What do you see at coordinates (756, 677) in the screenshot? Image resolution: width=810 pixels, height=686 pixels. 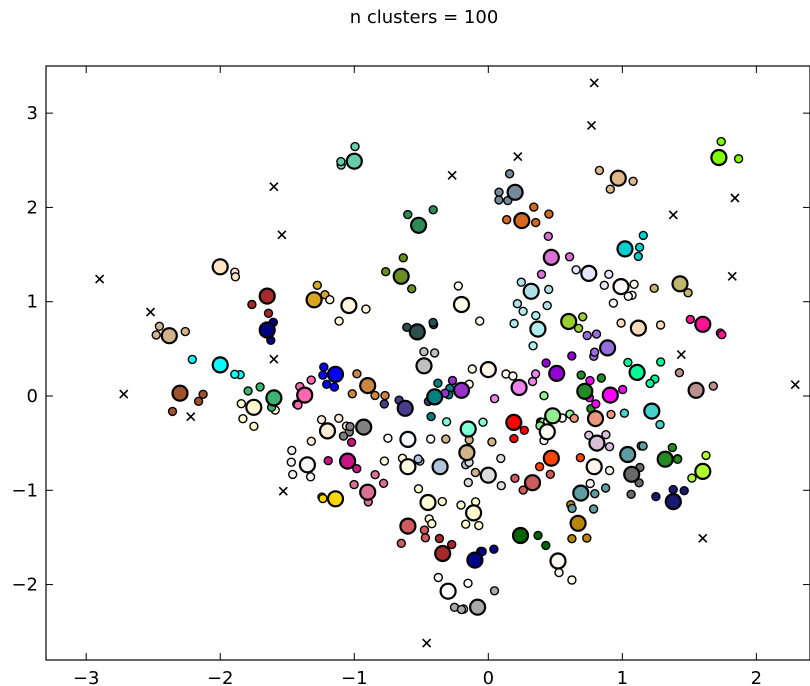 I see `x-tick-label: 2` at bounding box center [756, 677].